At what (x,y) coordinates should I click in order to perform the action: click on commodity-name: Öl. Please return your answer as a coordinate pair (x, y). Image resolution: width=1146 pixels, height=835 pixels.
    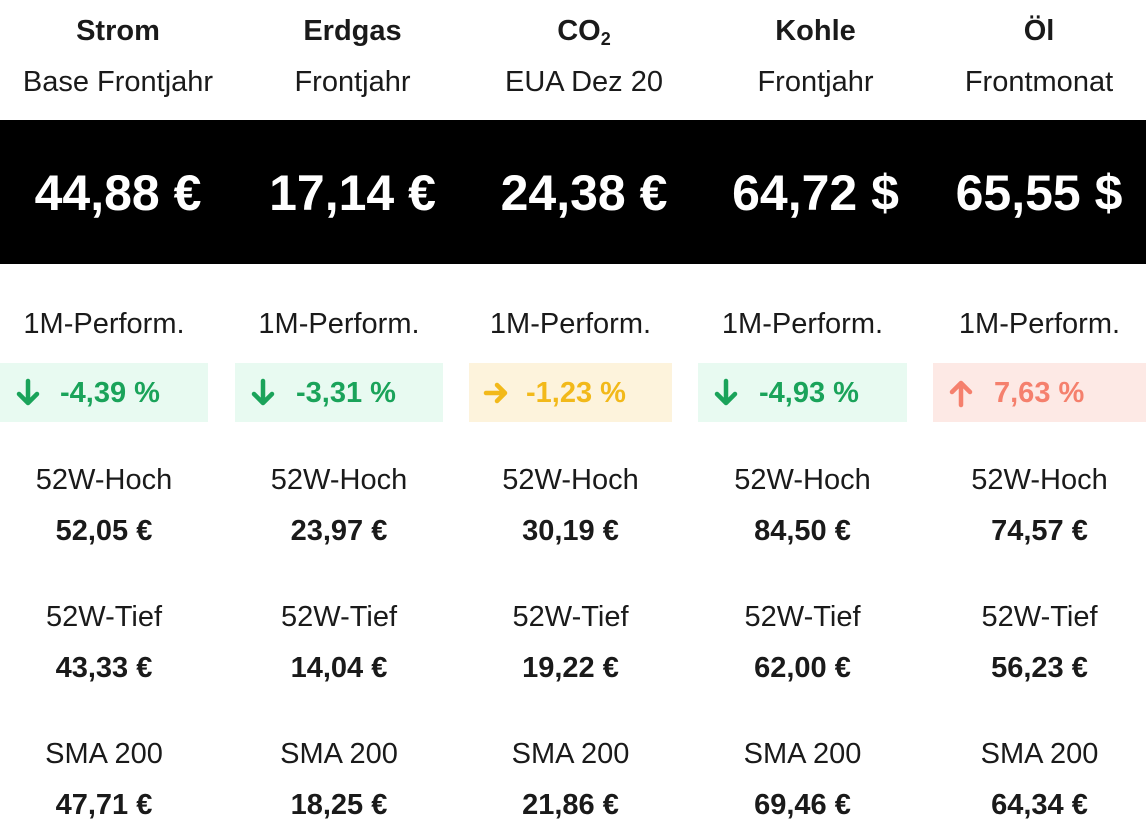
    Looking at the image, I should click on (1039, 31).